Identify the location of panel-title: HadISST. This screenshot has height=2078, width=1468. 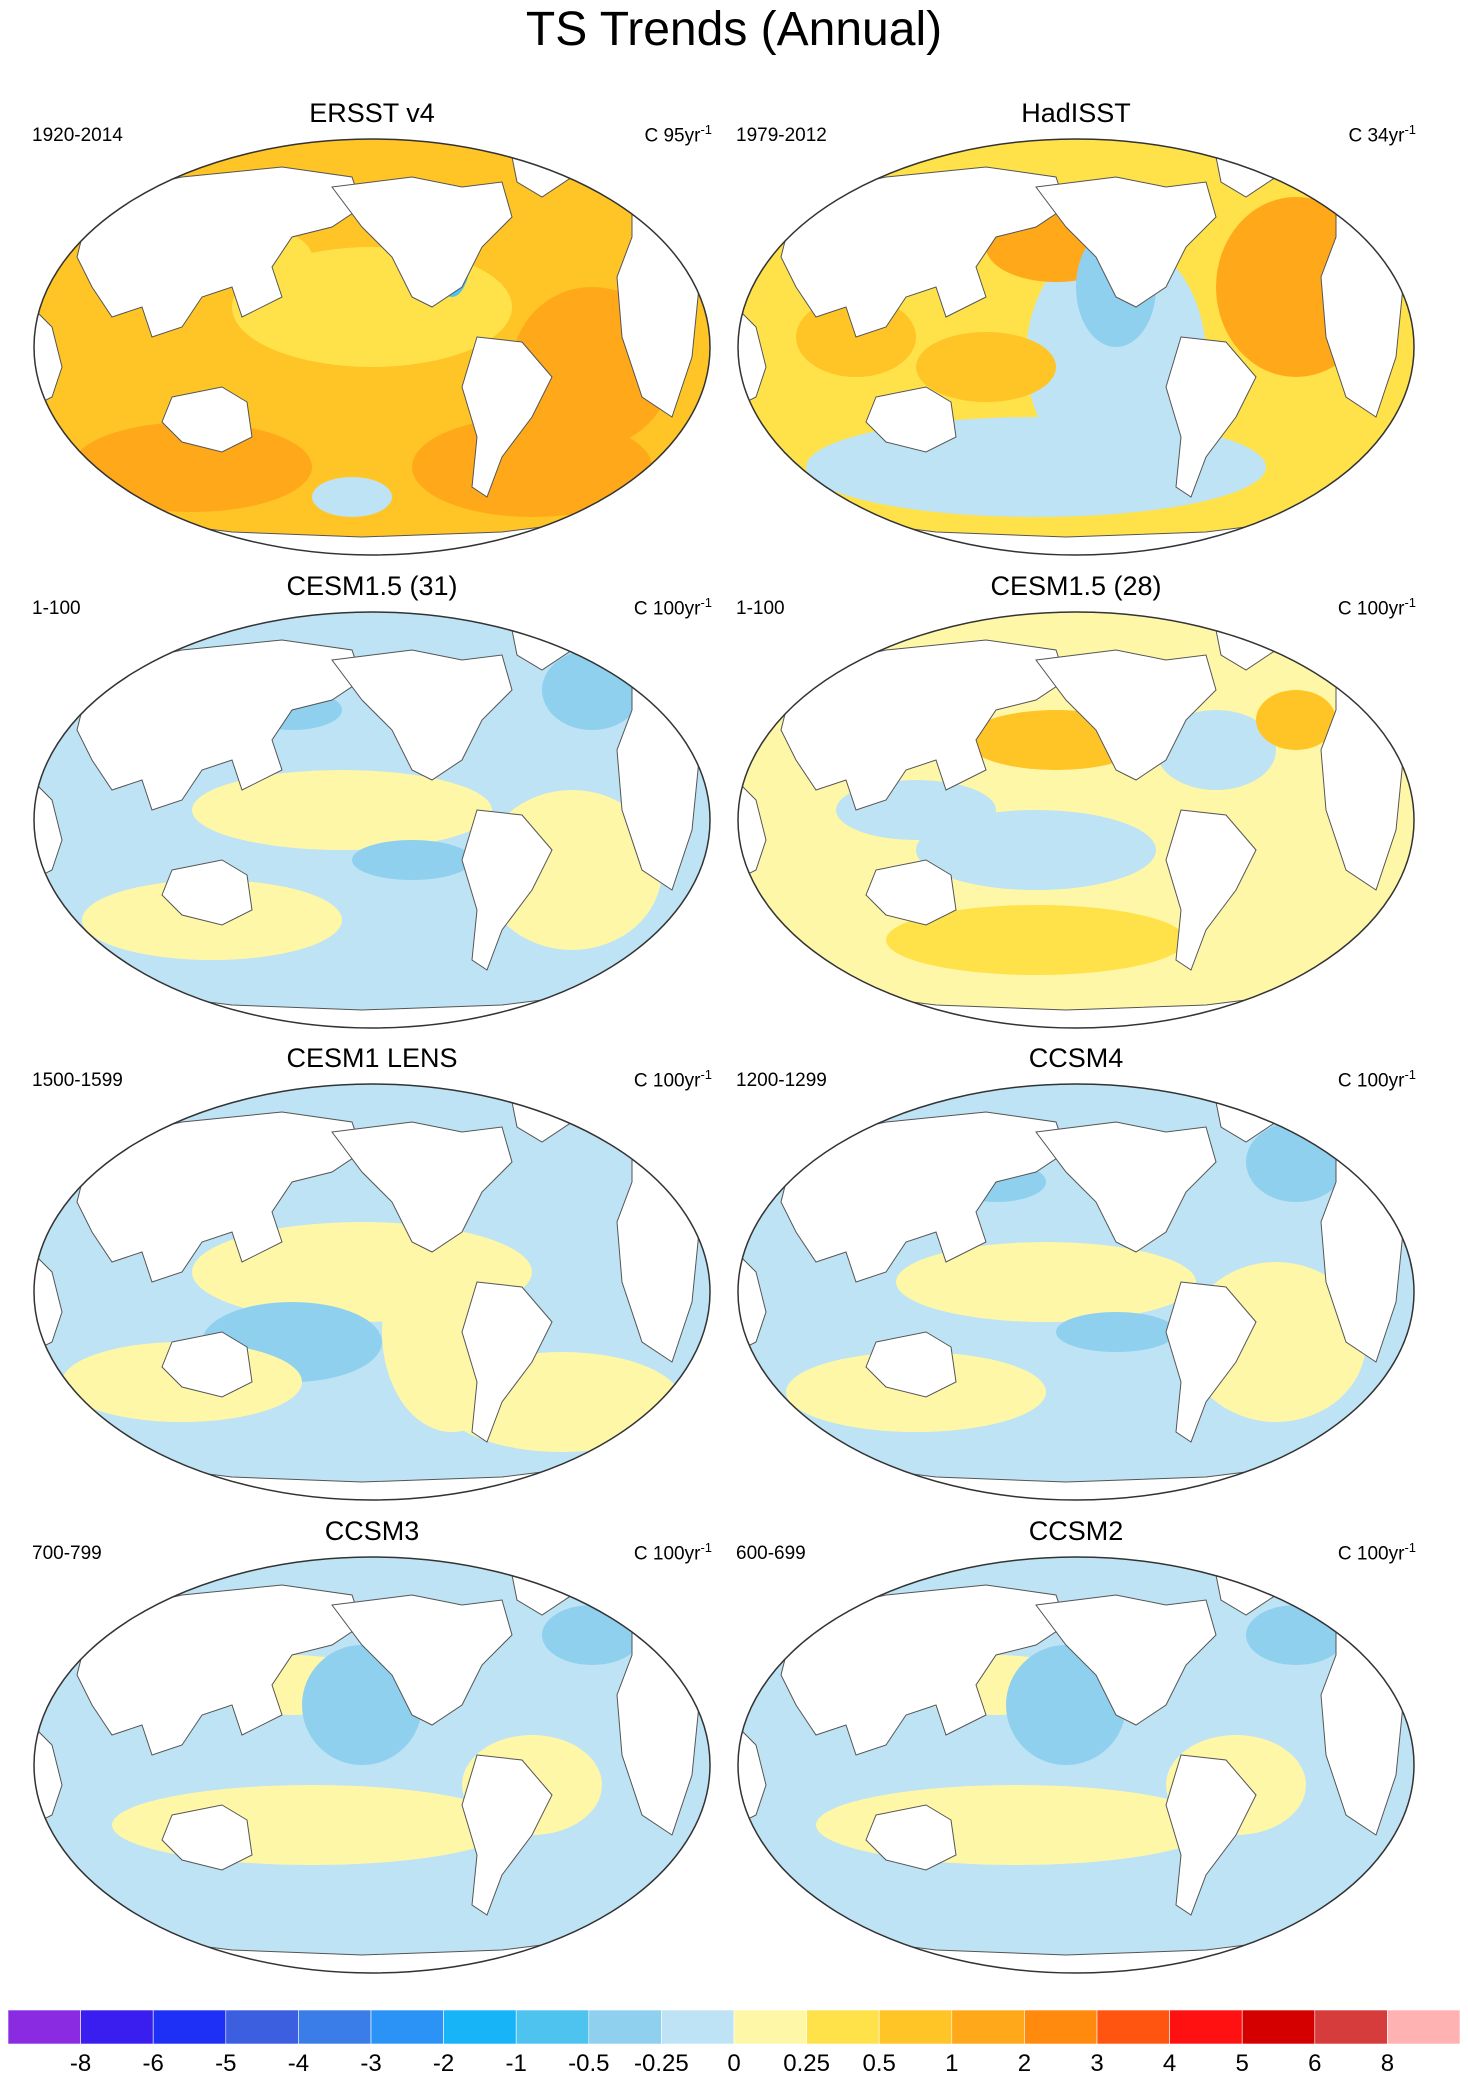
(1076, 113).